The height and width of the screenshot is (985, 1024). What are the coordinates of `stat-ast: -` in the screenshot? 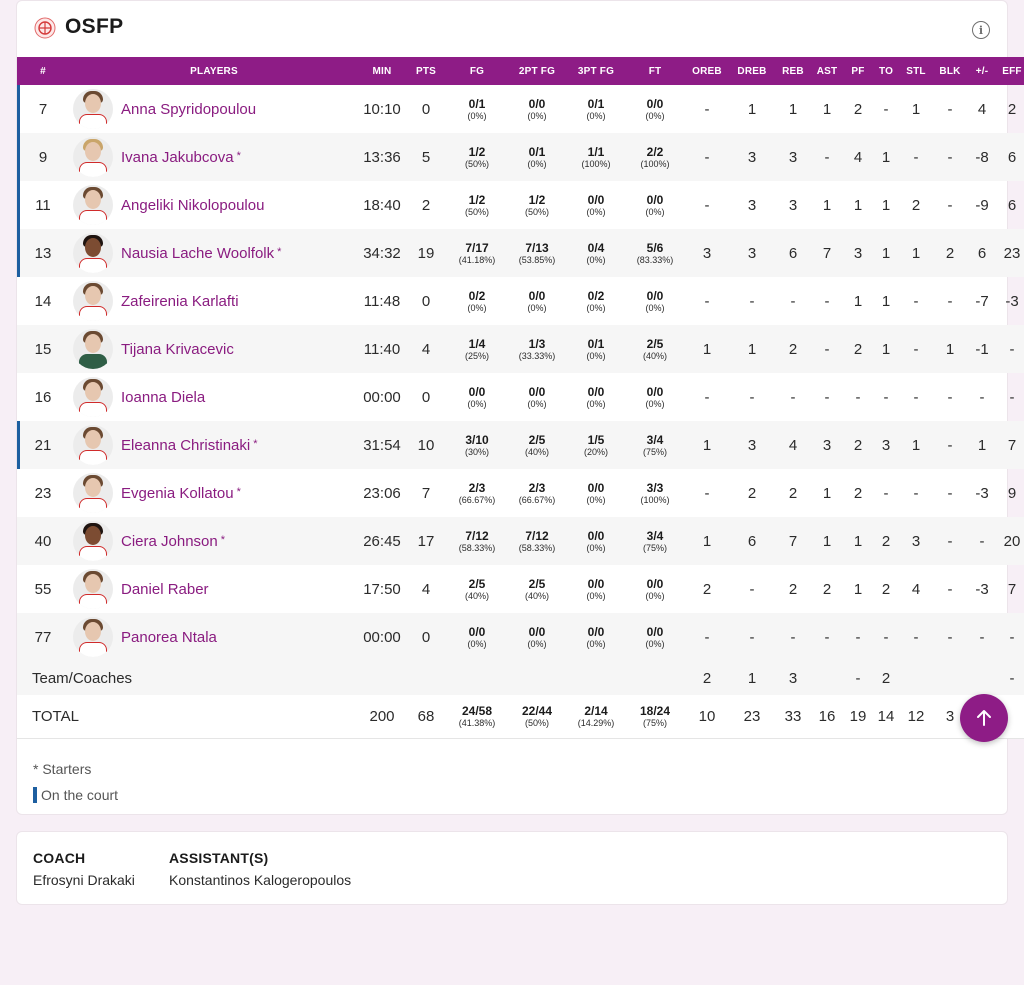 It's located at (827, 349).